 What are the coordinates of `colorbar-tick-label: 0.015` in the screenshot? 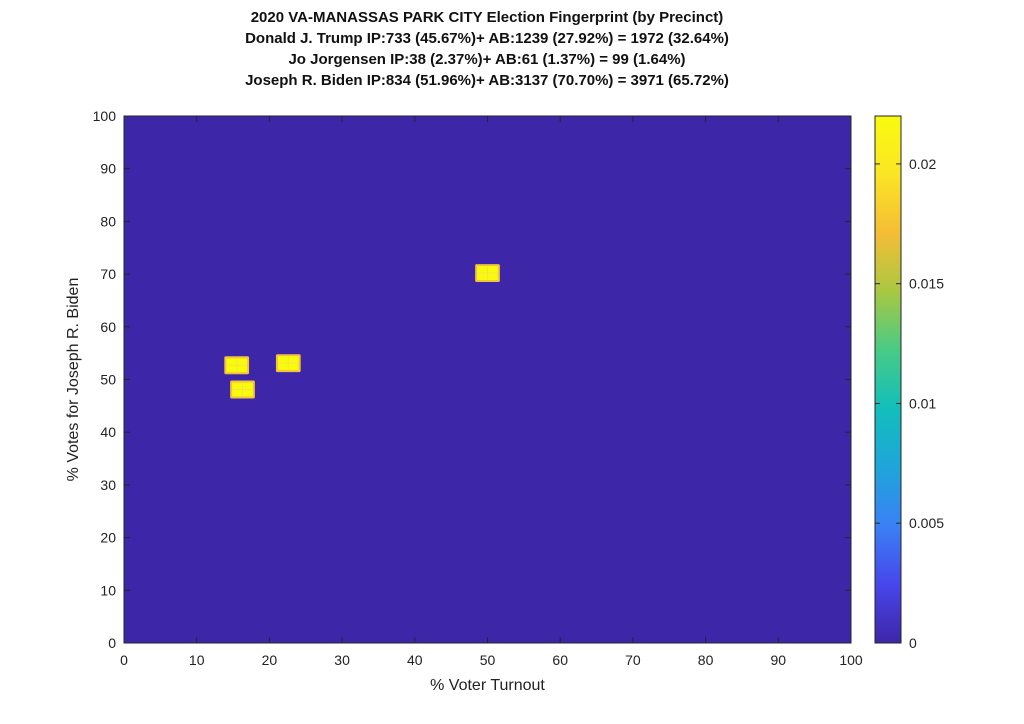 It's located at (926, 284).